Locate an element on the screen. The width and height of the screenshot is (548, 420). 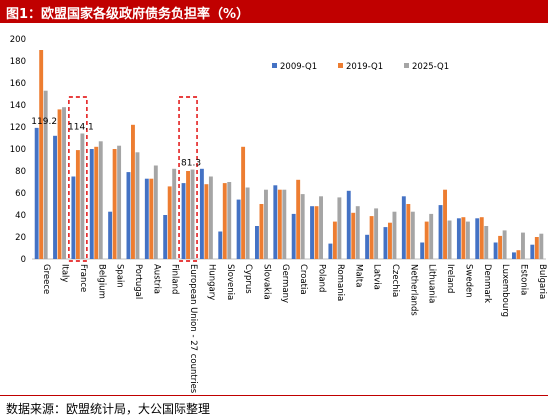
y-tick-label: 100 is located at coordinates (18, 150).